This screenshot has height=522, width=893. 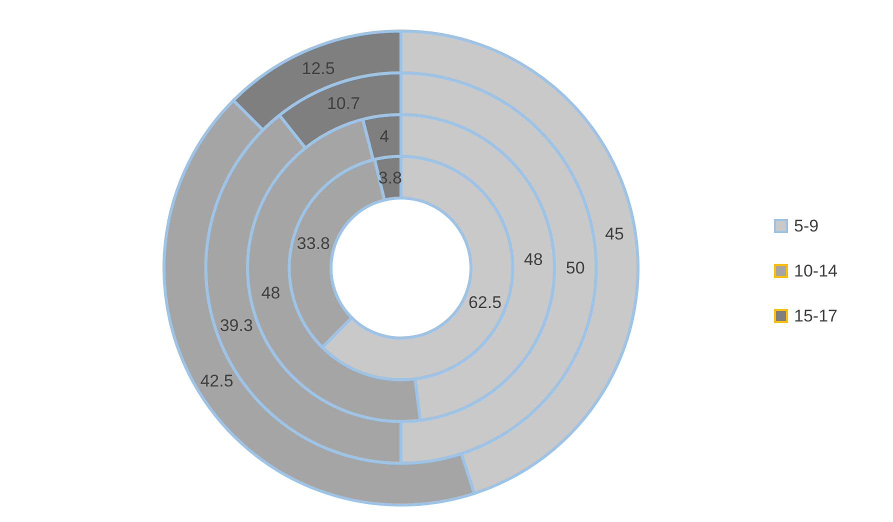 I want to click on data-label: 62.5, so click(x=485, y=302).